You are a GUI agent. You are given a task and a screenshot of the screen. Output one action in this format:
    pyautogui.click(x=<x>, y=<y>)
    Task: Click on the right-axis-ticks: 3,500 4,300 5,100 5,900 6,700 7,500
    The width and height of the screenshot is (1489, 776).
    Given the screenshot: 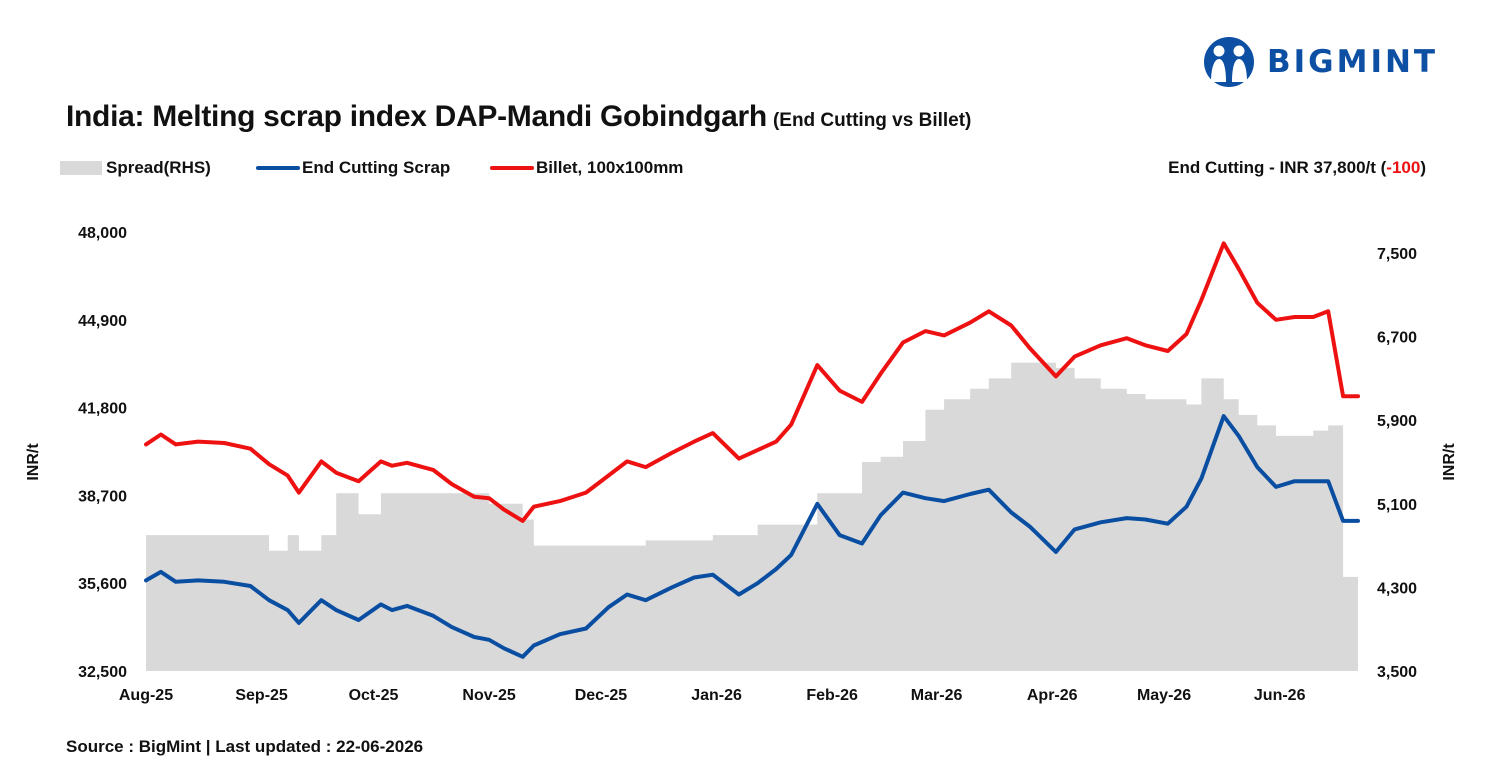 What is the action you would take?
    pyautogui.click(x=1397, y=463)
    